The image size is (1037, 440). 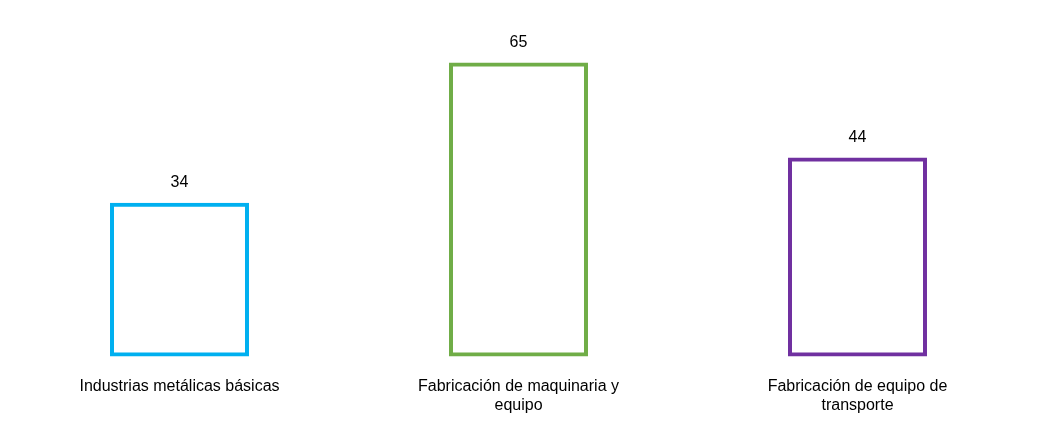 What do you see at coordinates (518, 394) in the screenshot?
I see `x-tick-label: Fabricación de maquinaria y equipo` at bounding box center [518, 394].